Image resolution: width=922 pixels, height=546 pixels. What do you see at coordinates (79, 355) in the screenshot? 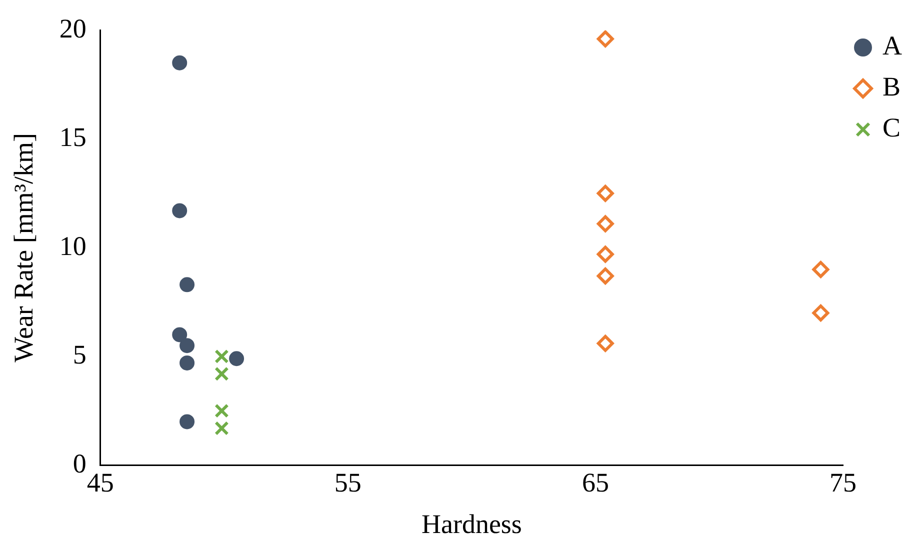
I see `y-tick-label: 5` at bounding box center [79, 355].